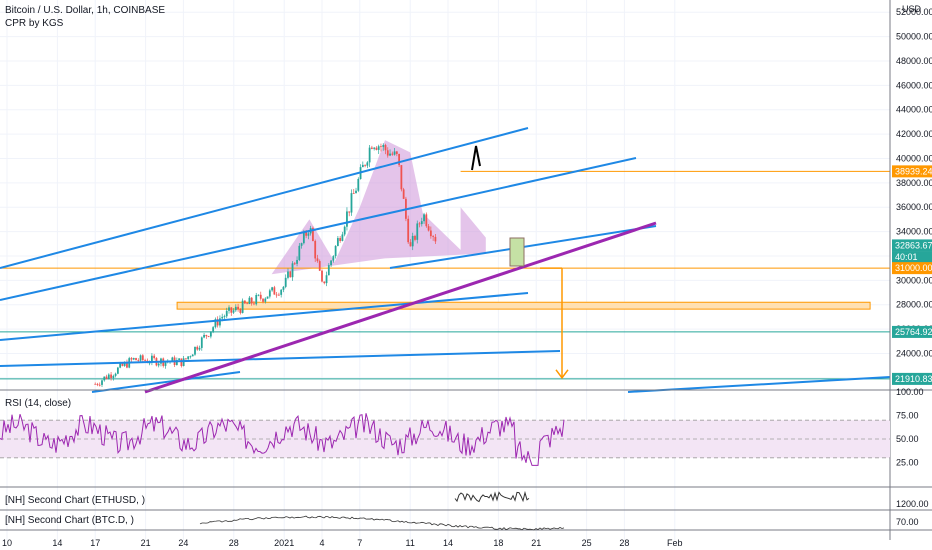 This screenshot has width=932, height=550. Describe the element at coordinates (675, 543) in the screenshot. I see `time-tick-label: Feb` at that location.